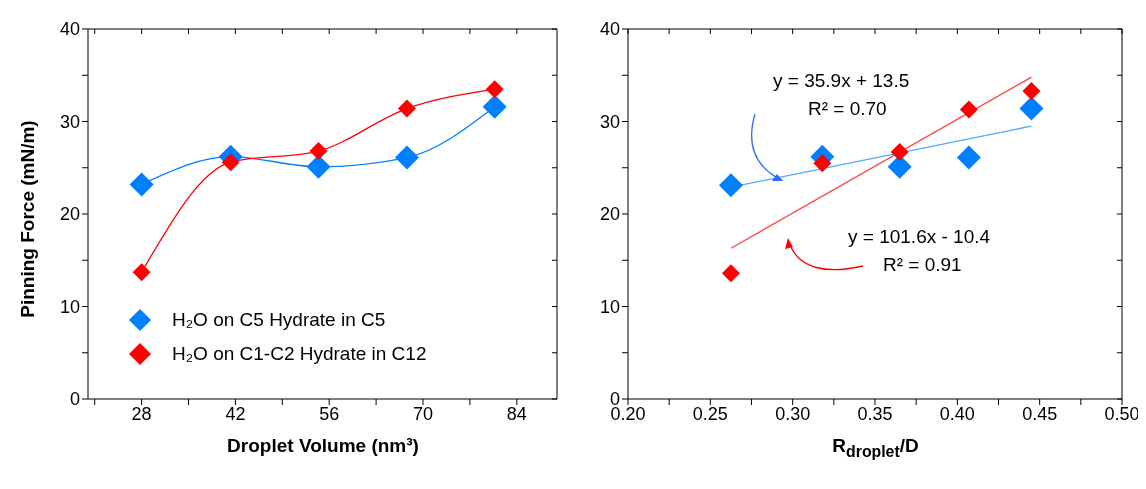 Image resolution: width=1146 pixels, height=489 pixels. I want to click on legend-label: H₂O on C5 Hydrate in C5, so click(279, 320).